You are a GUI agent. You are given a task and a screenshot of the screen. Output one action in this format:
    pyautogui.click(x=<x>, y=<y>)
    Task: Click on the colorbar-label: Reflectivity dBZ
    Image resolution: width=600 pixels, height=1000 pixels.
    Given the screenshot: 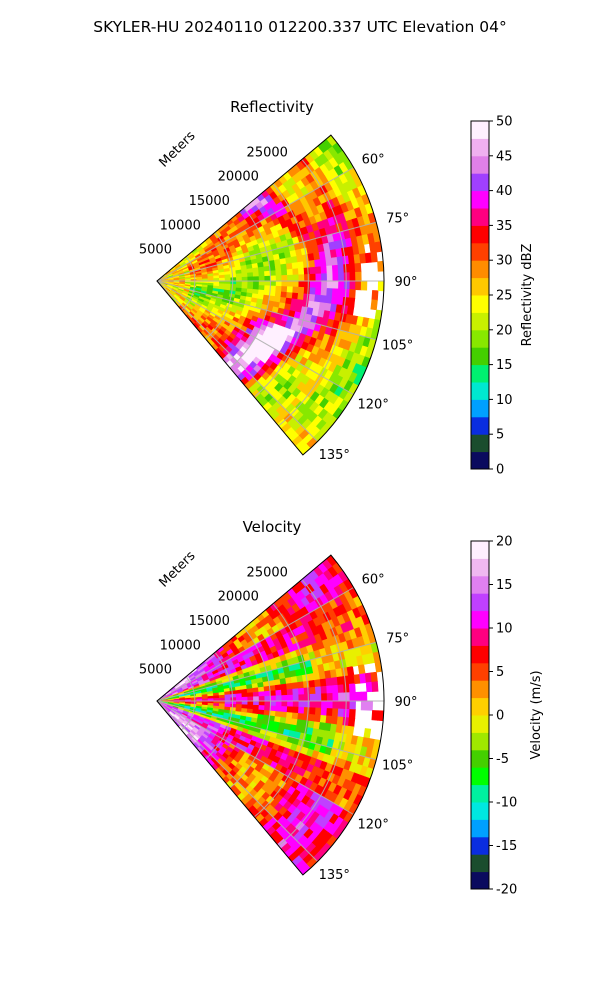 What is the action you would take?
    pyautogui.click(x=527, y=295)
    